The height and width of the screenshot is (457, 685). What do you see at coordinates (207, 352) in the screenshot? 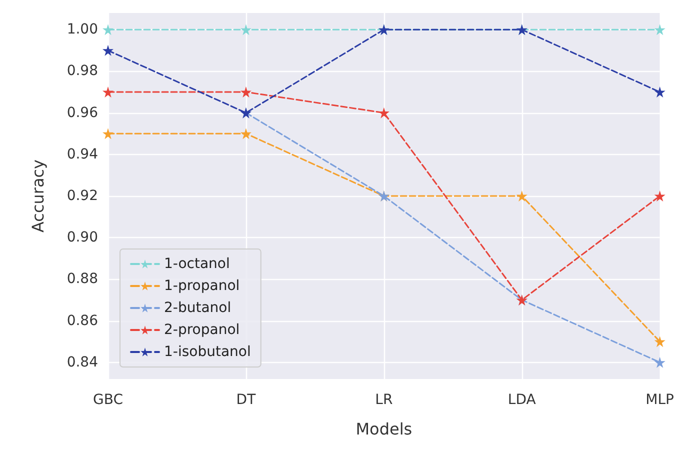
I see `legend-label: 1-isobutanol` at bounding box center [207, 352].